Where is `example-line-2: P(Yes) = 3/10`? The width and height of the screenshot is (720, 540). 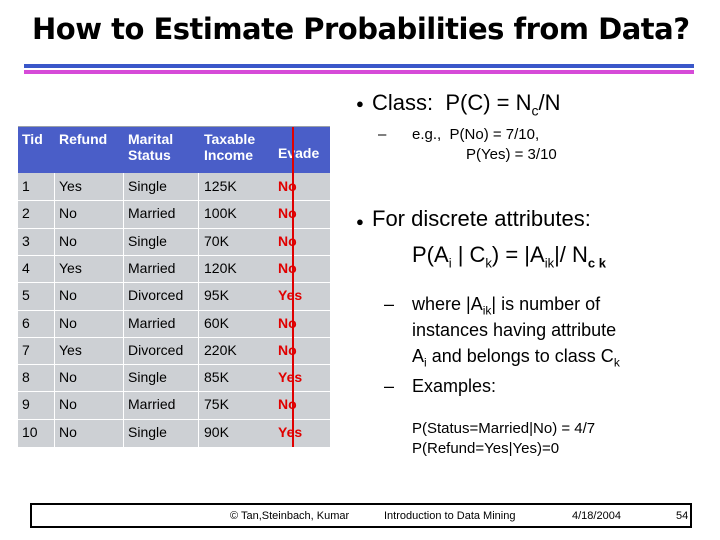
example-line-2: P(Yes) = 3/10 is located at coordinates (511, 154).